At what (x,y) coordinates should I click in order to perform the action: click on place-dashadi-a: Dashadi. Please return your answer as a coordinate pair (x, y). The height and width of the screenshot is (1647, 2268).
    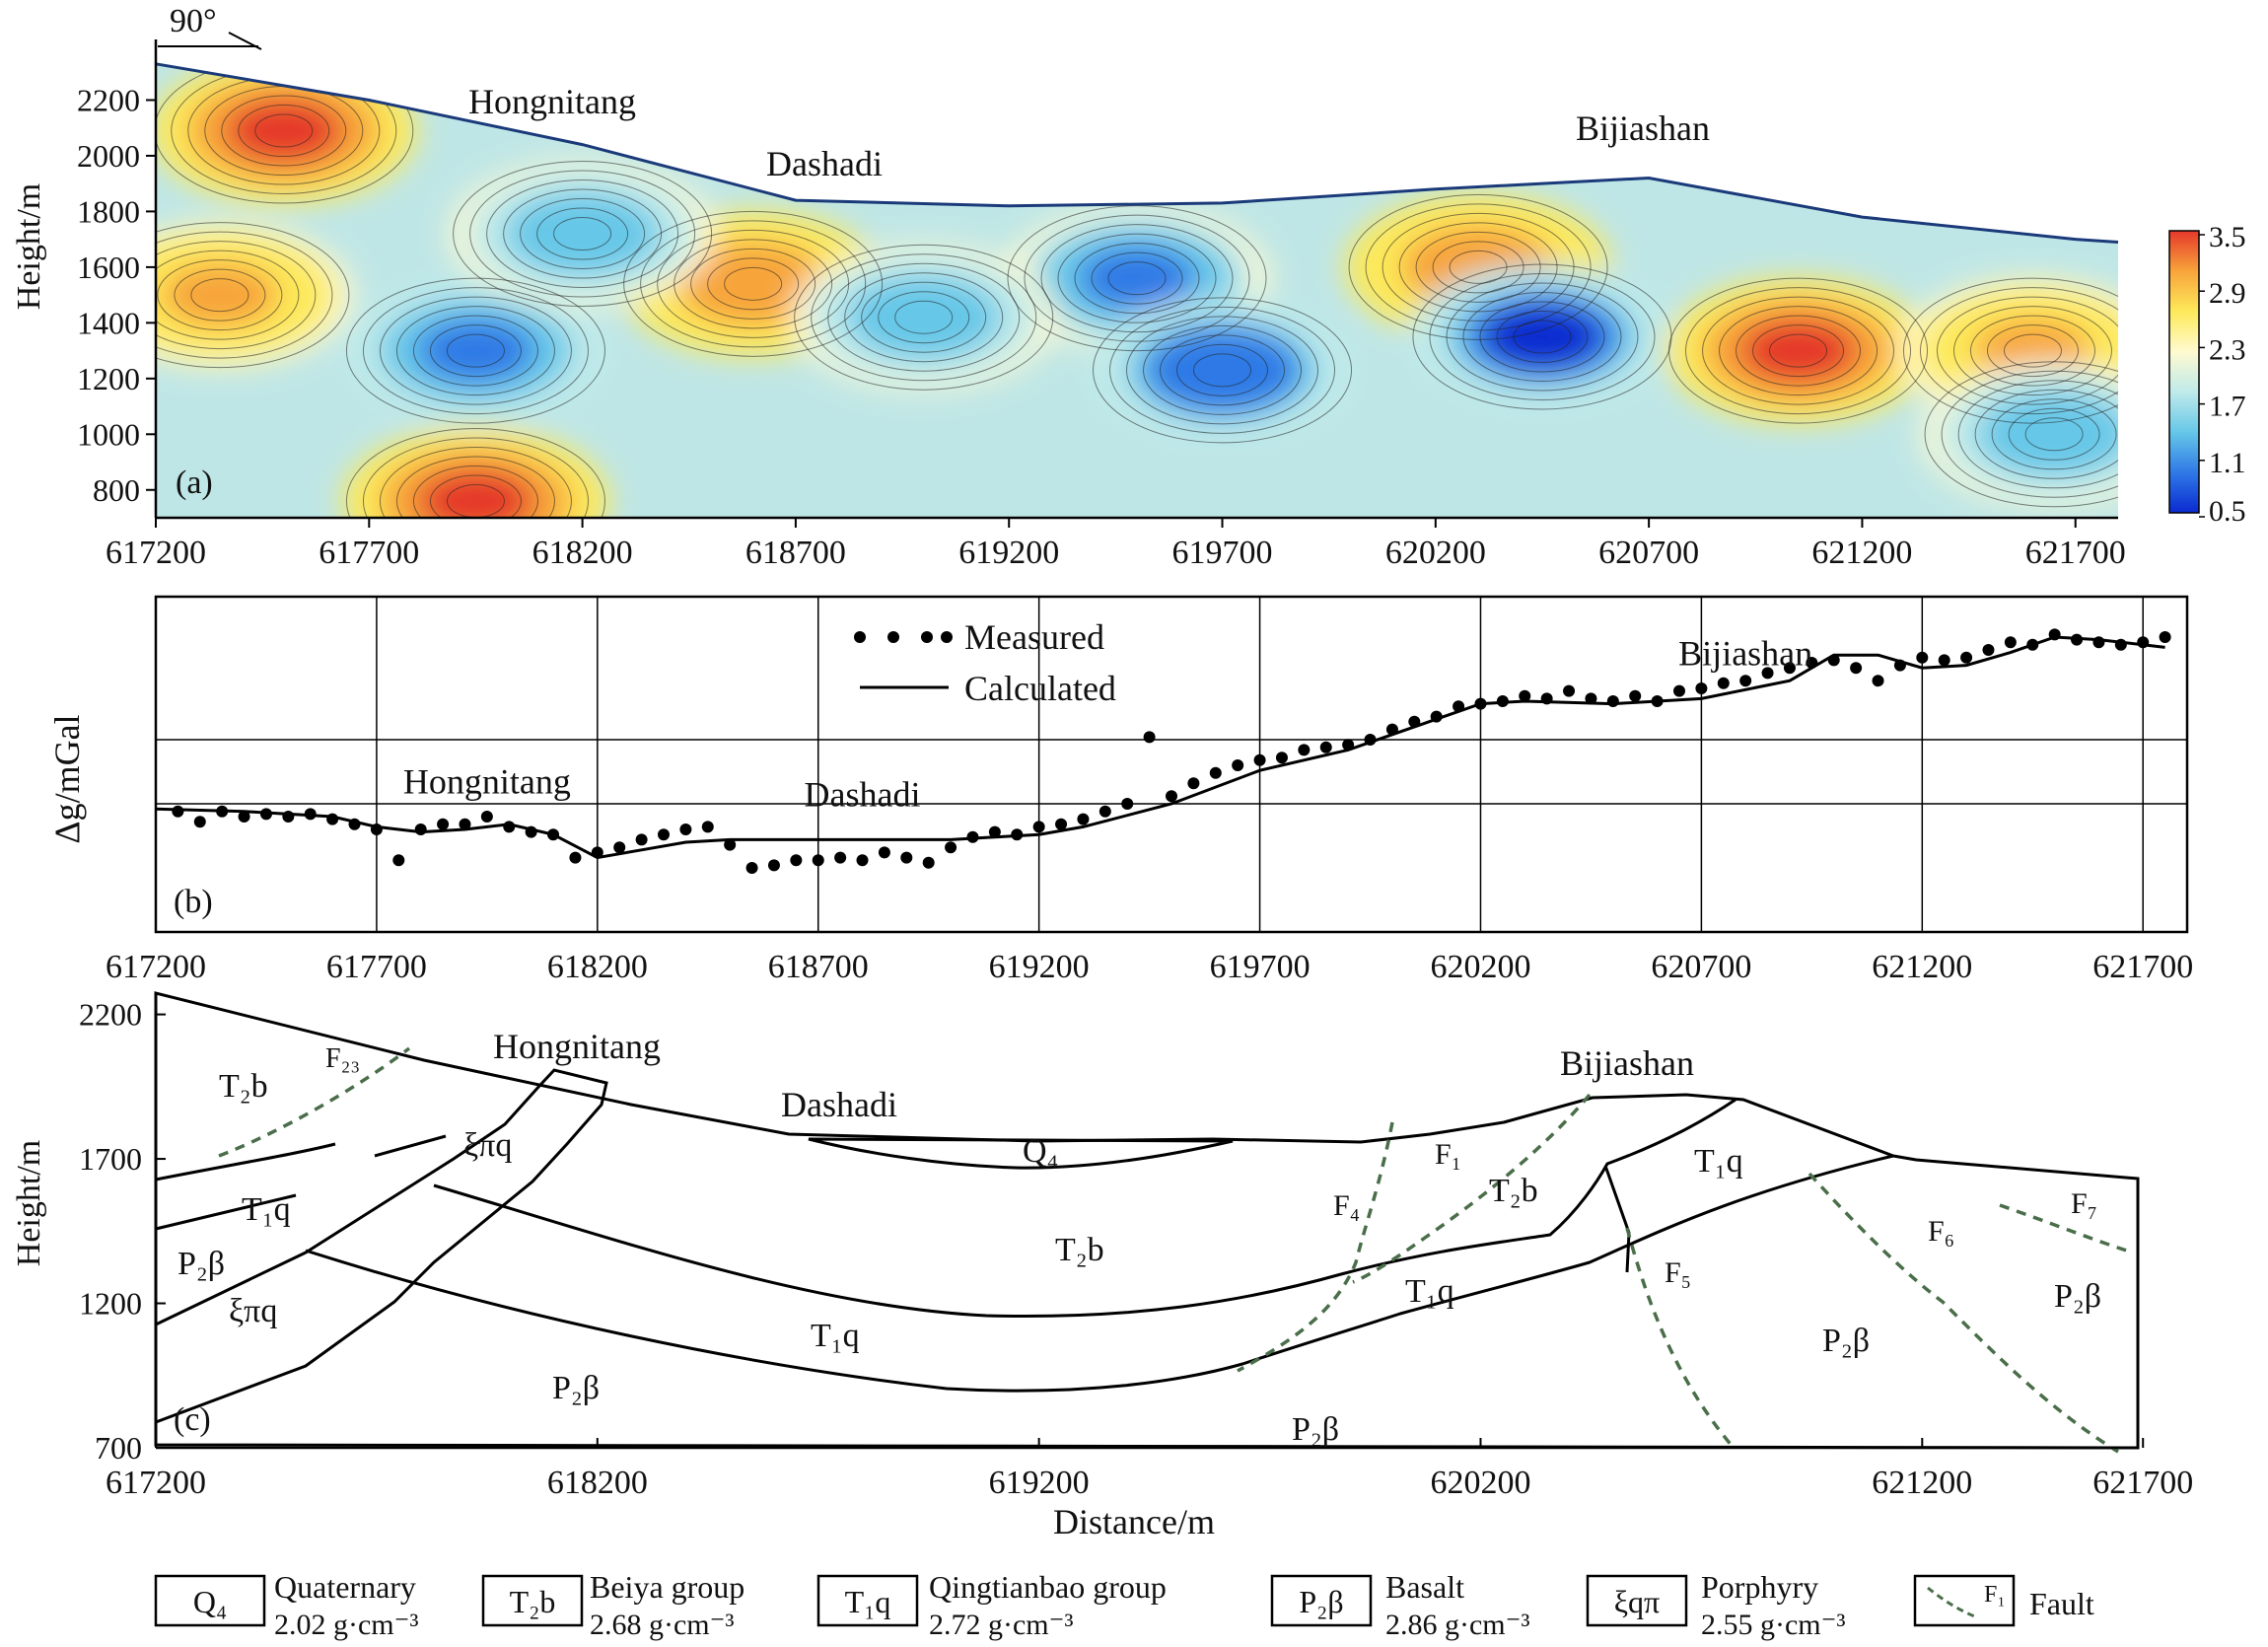
    Looking at the image, I should click on (825, 163).